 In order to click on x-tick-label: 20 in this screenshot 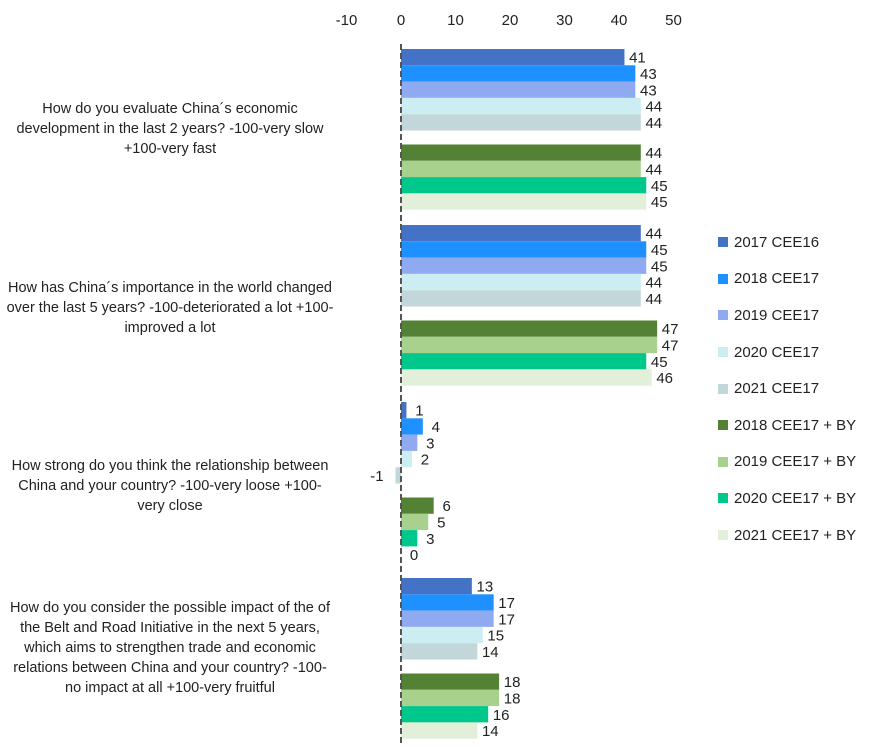, I will do `click(510, 20)`.